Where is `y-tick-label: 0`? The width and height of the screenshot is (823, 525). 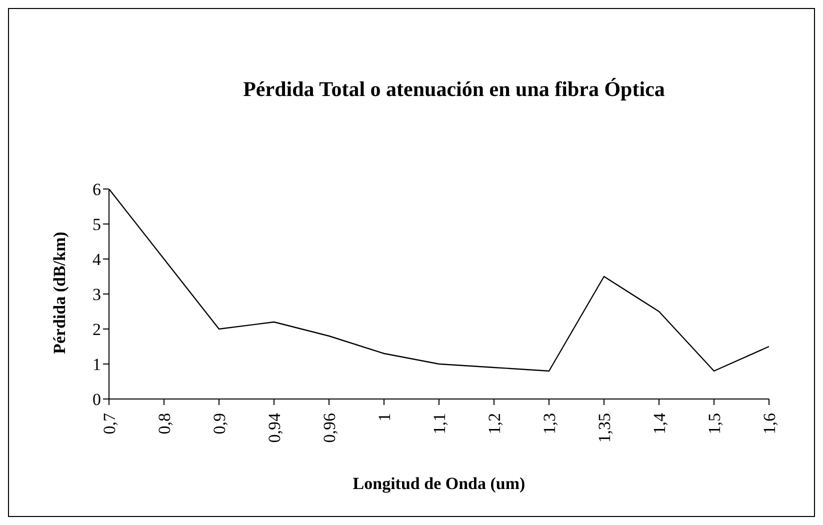
y-tick-label: 0 is located at coordinates (96, 400).